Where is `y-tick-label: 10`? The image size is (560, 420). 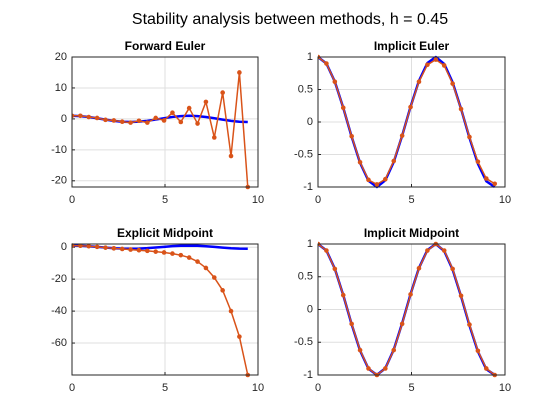 y-tick-label: 10 is located at coordinates (61, 88).